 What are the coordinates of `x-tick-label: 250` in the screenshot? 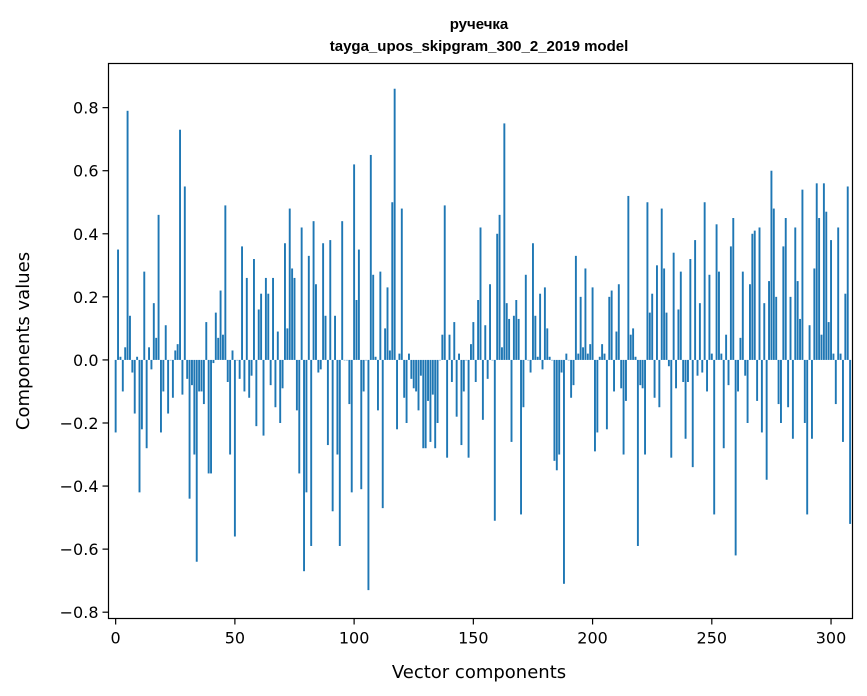 It's located at (712, 638).